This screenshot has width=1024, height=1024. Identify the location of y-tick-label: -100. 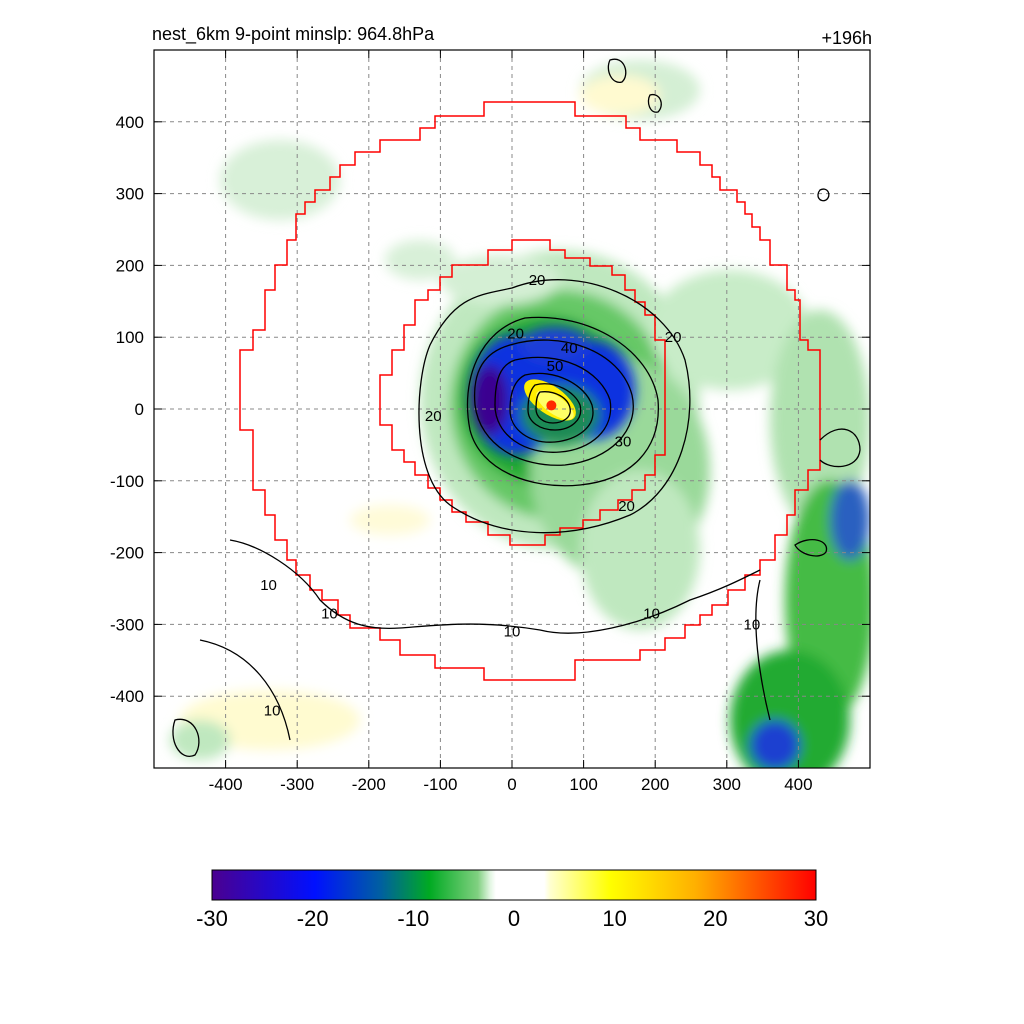
(127, 481).